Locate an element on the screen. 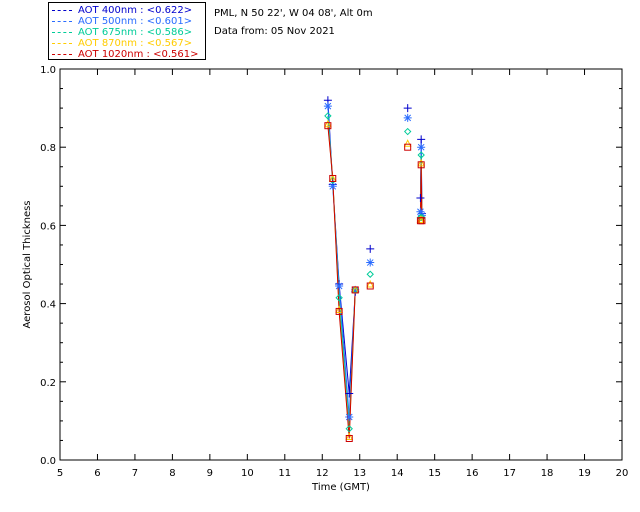 Image resolution: width=640 pixels, height=512 pixels. legend-item: AOT 675nm : <0.586> is located at coordinates (122, 32).